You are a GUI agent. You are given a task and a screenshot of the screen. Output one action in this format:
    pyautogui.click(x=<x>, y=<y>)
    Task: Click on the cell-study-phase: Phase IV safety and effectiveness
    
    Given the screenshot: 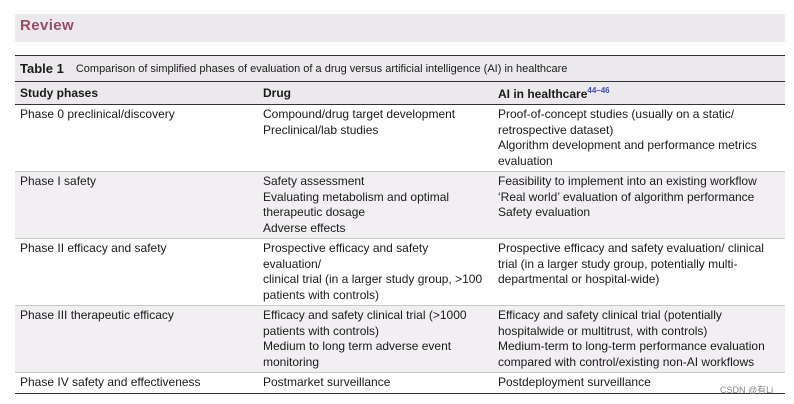 What is the action you would take?
    pyautogui.click(x=136, y=383)
    